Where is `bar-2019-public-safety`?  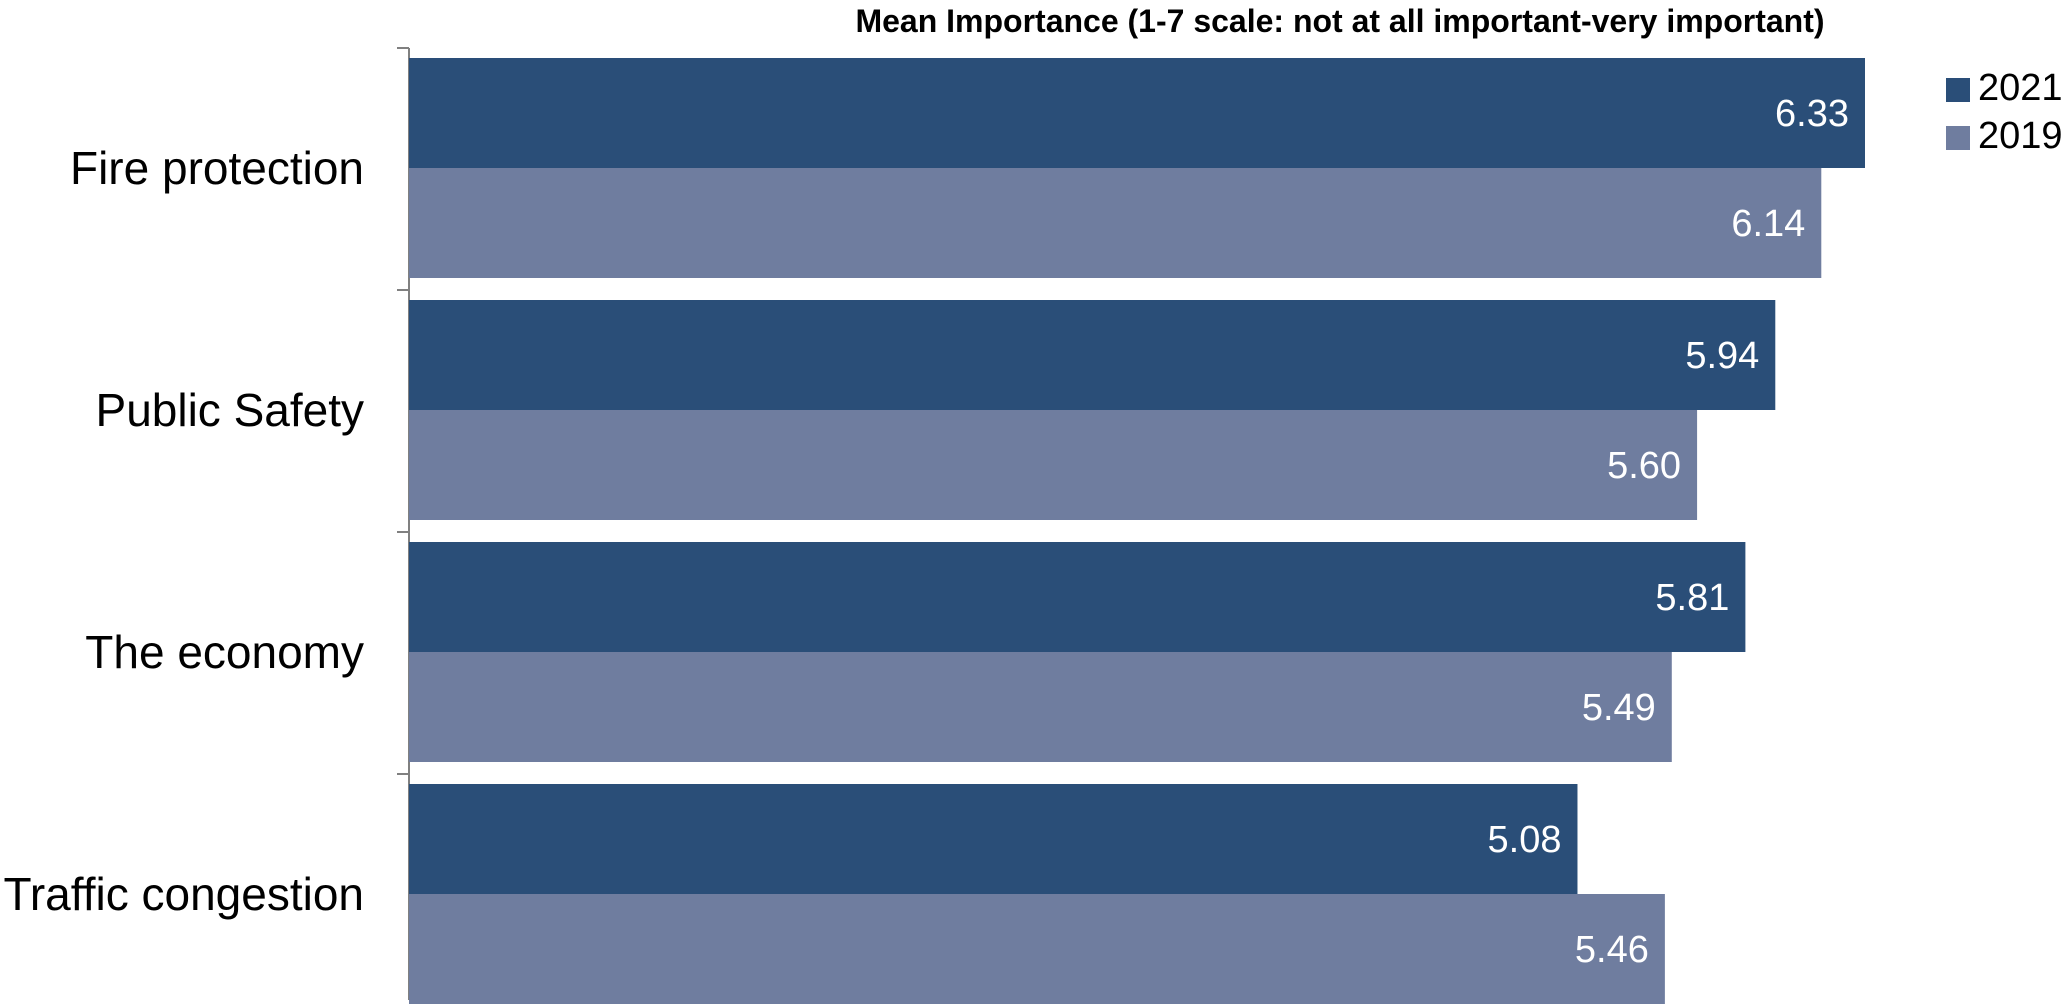
bar-2019-public-safety is located at coordinates (1053, 465).